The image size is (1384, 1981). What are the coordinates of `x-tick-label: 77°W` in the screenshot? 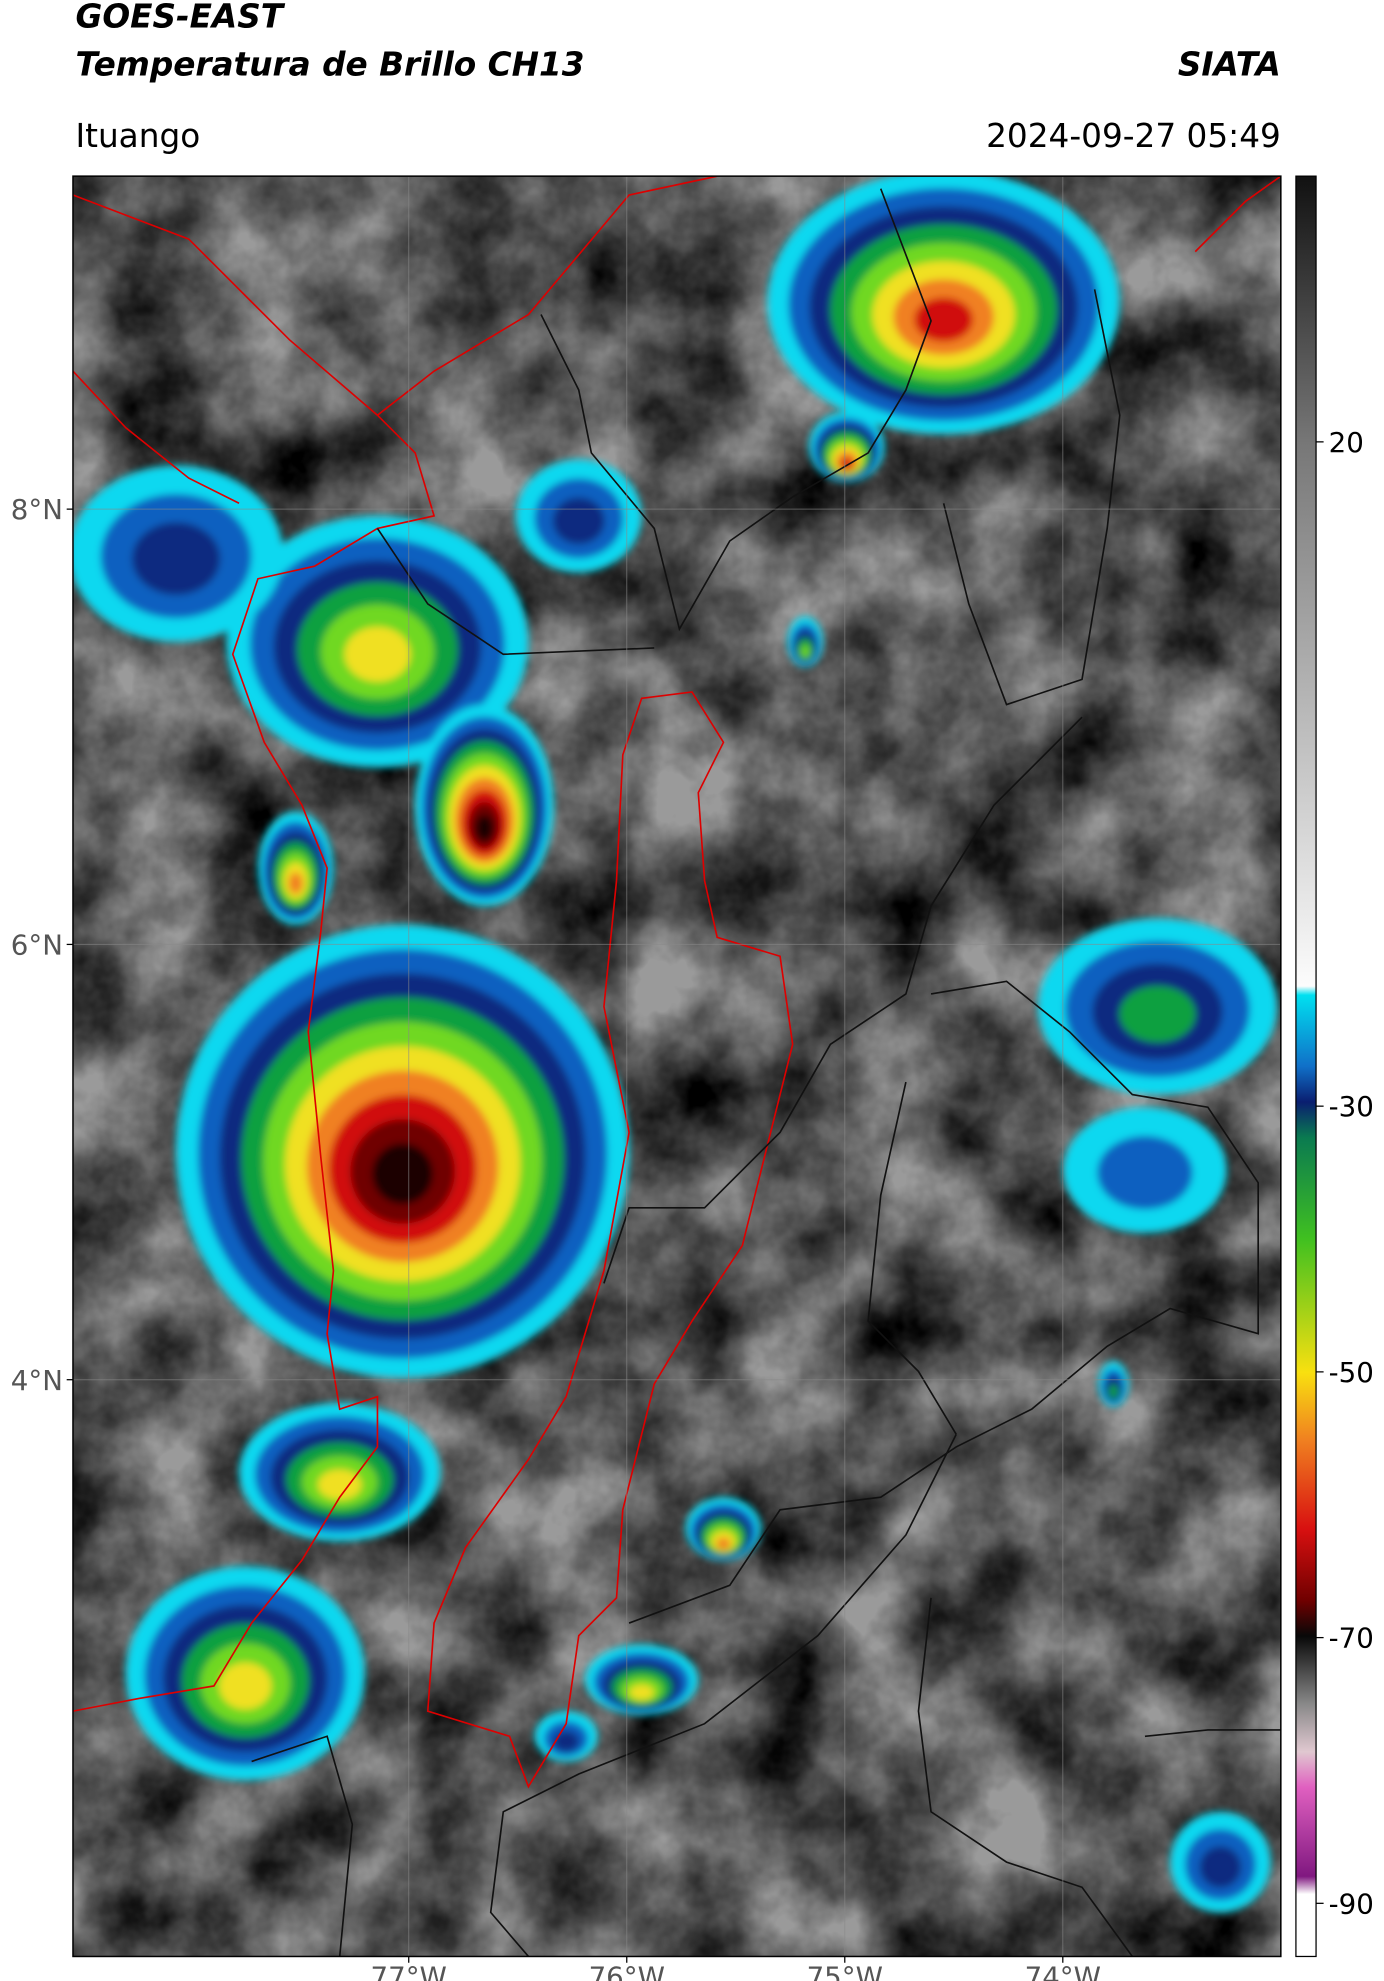 It's located at (409, 1971).